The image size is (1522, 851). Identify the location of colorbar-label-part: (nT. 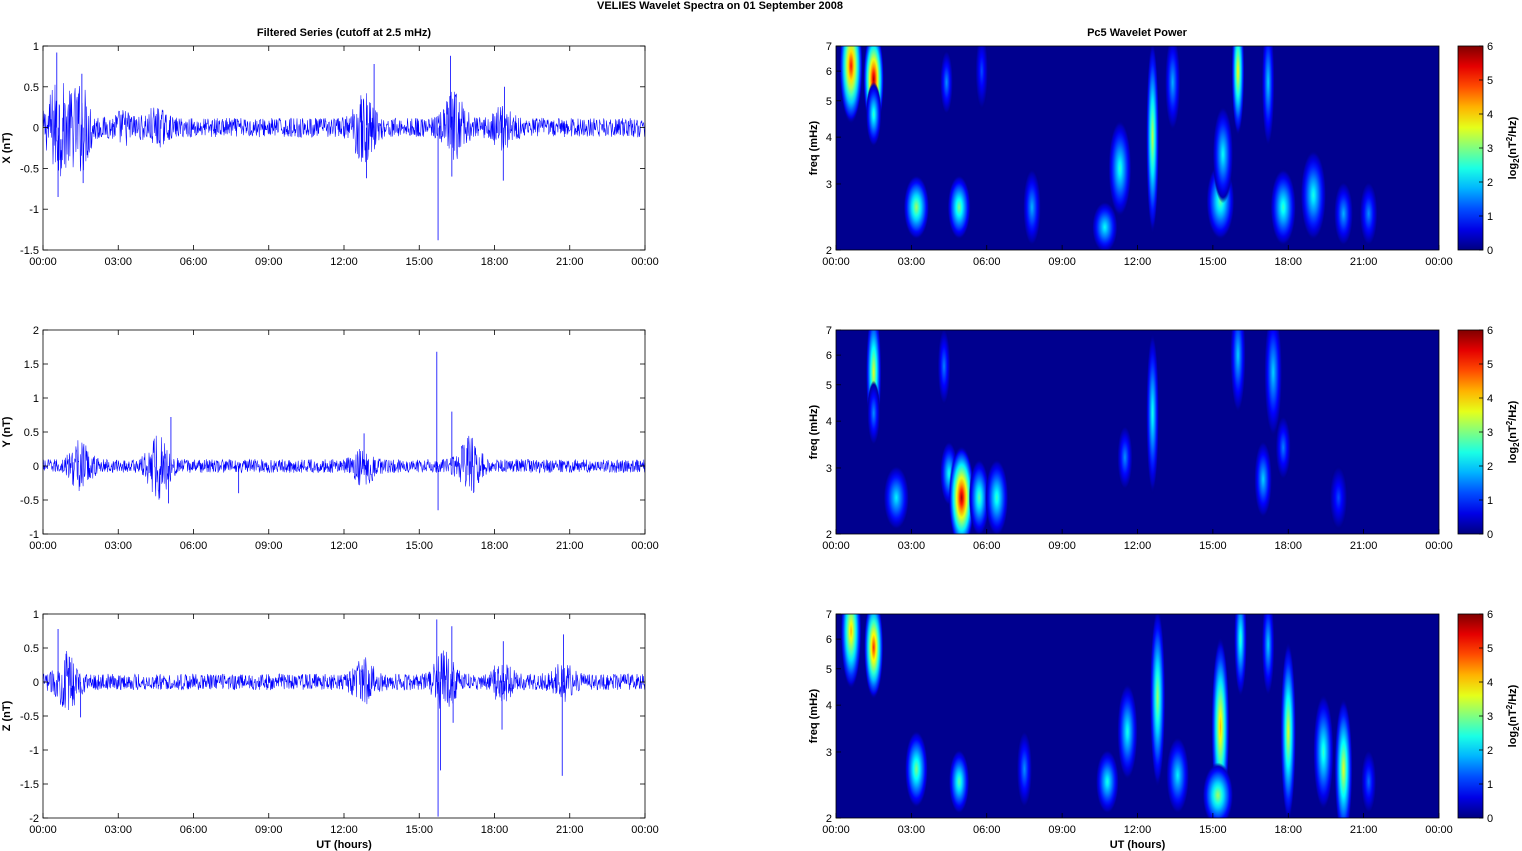
(1513, 433).